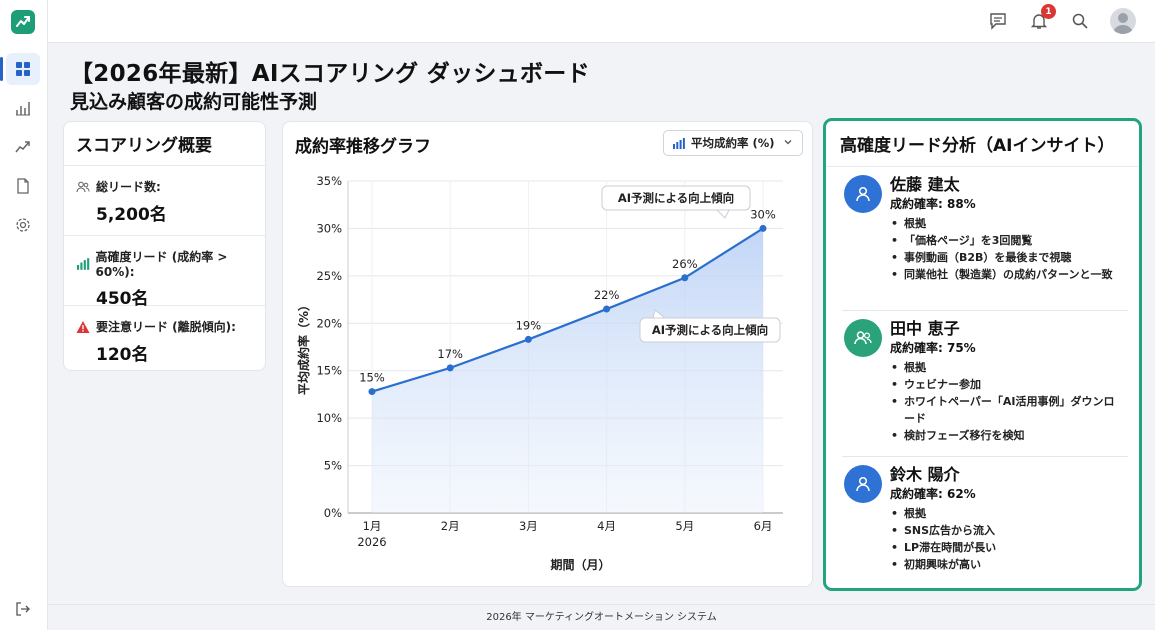 This screenshot has width=1155, height=630. Describe the element at coordinates (164, 201) in the screenshot. I see `metric-total-leads: 総リード数: 5,200名` at that location.